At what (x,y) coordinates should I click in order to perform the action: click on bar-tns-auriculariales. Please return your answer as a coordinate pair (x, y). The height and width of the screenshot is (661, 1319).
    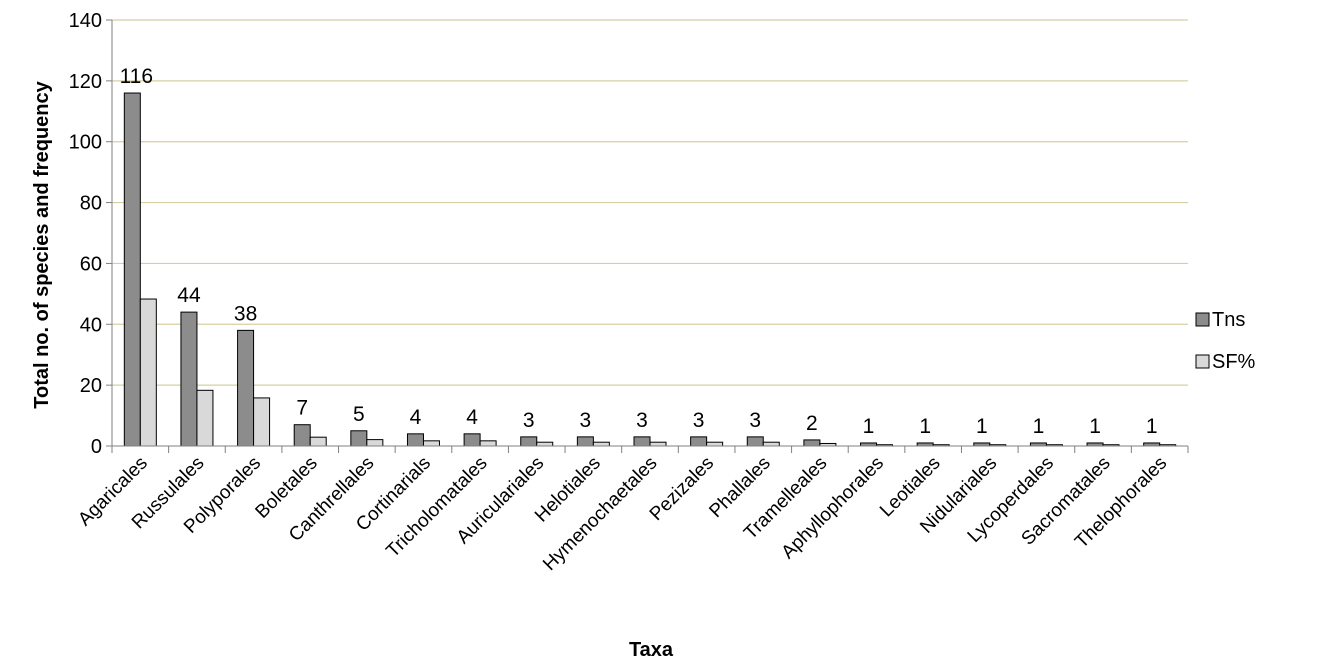
    Looking at the image, I should click on (529, 441).